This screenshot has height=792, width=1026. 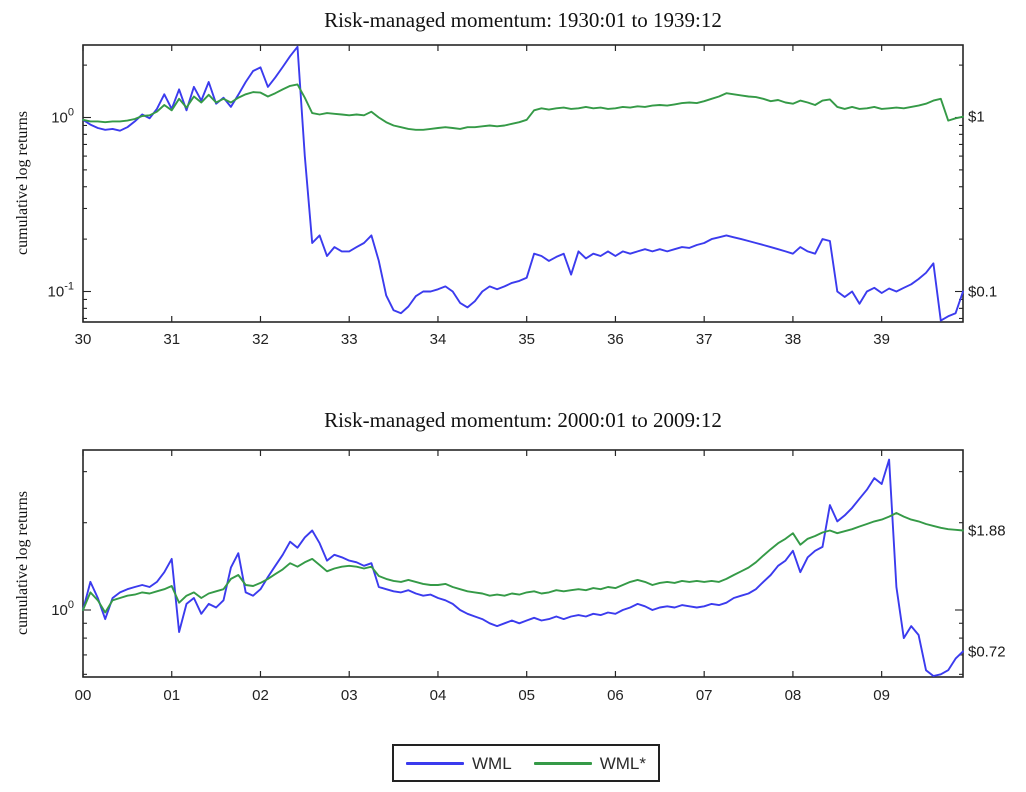 I want to click on x-tick-label: 38, so click(x=793, y=339).